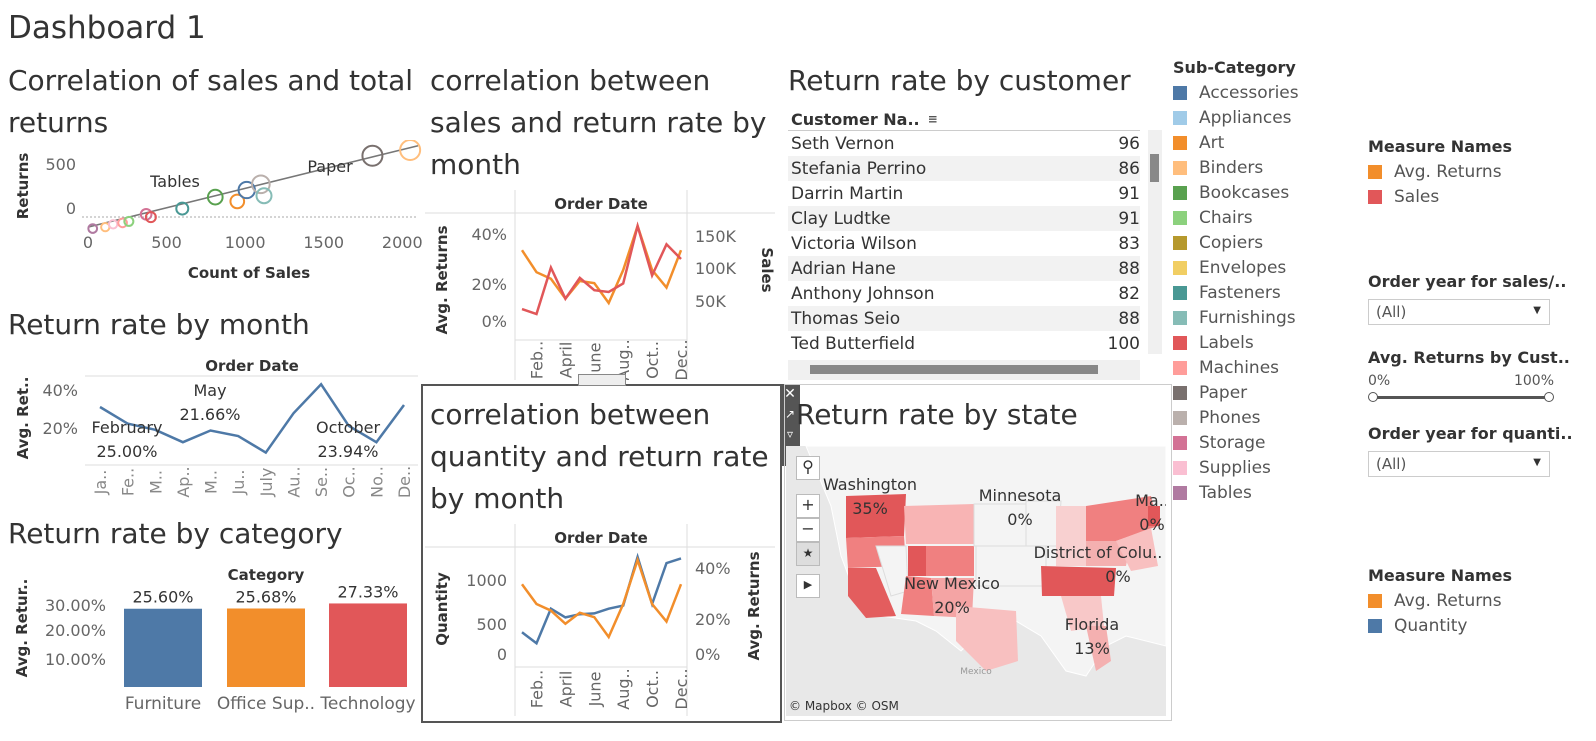  Describe the element at coordinates (1154, 516) in the screenshot. I see `state-massachusetts` at that location.